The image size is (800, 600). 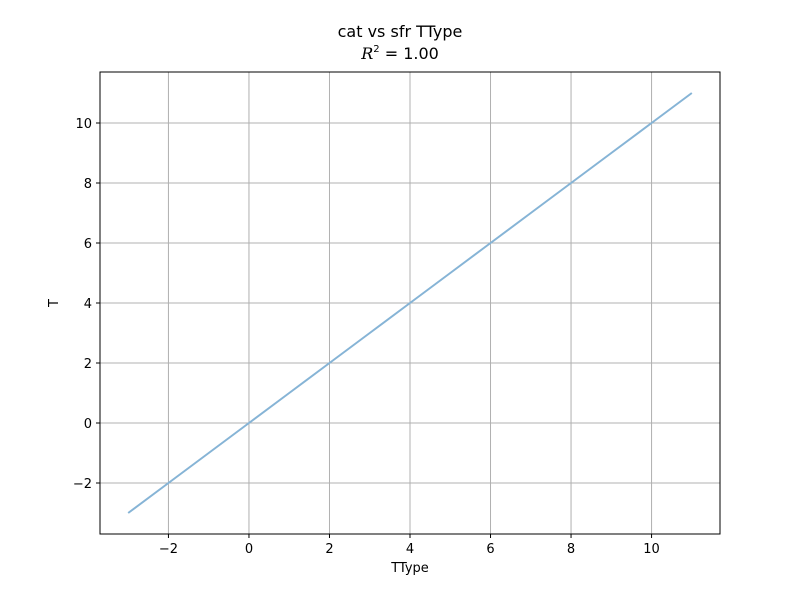 What do you see at coordinates (490, 549) in the screenshot?
I see `x-tick-label: 6` at bounding box center [490, 549].